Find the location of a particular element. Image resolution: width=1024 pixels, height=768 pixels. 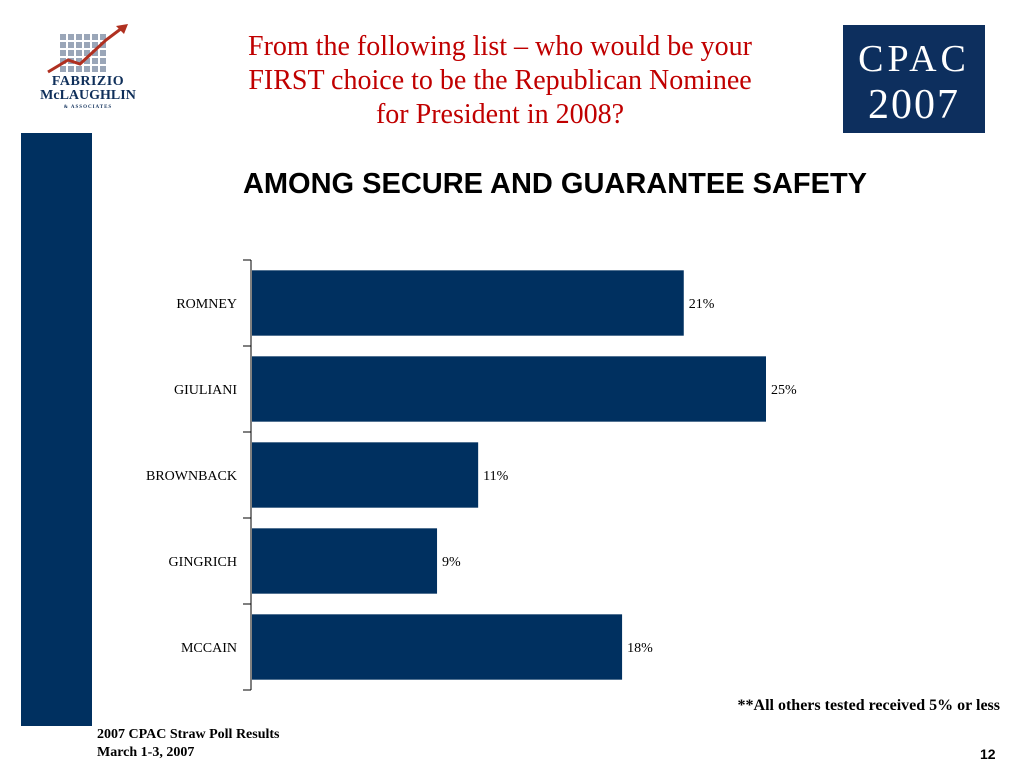

footer-line-2: March 1-3, 2007 is located at coordinates (146, 752).